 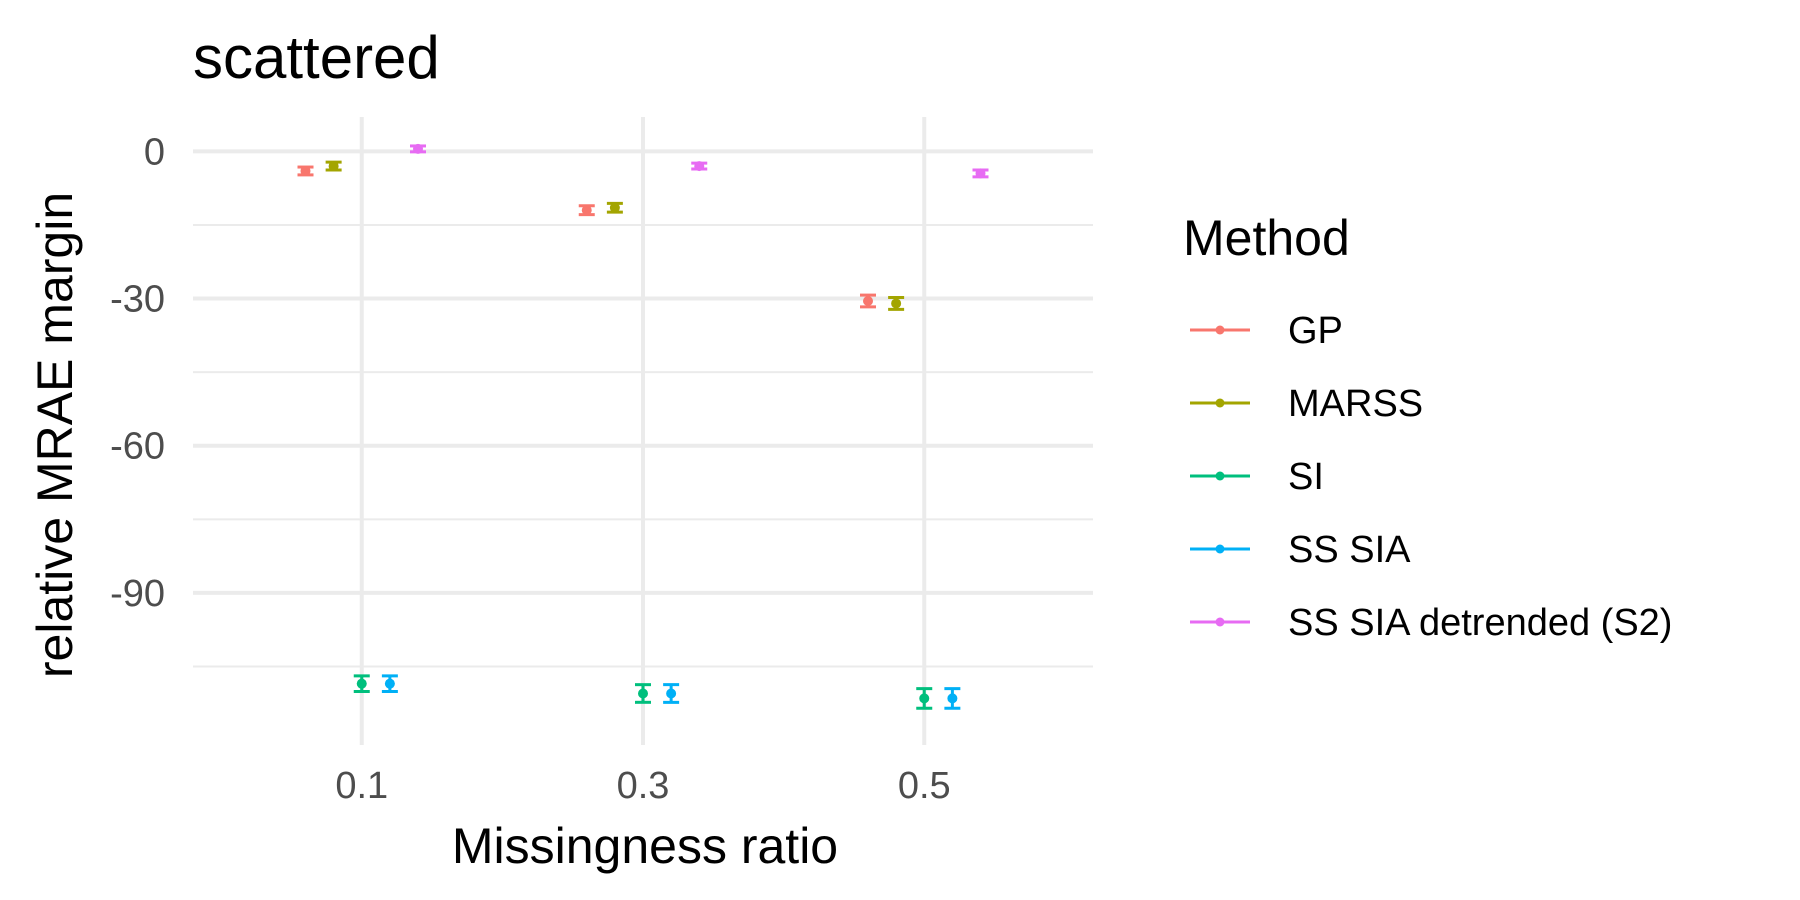 What do you see at coordinates (1315, 331) in the screenshot?
I see `legend-label: GP` at bounding box center [1315, 331].